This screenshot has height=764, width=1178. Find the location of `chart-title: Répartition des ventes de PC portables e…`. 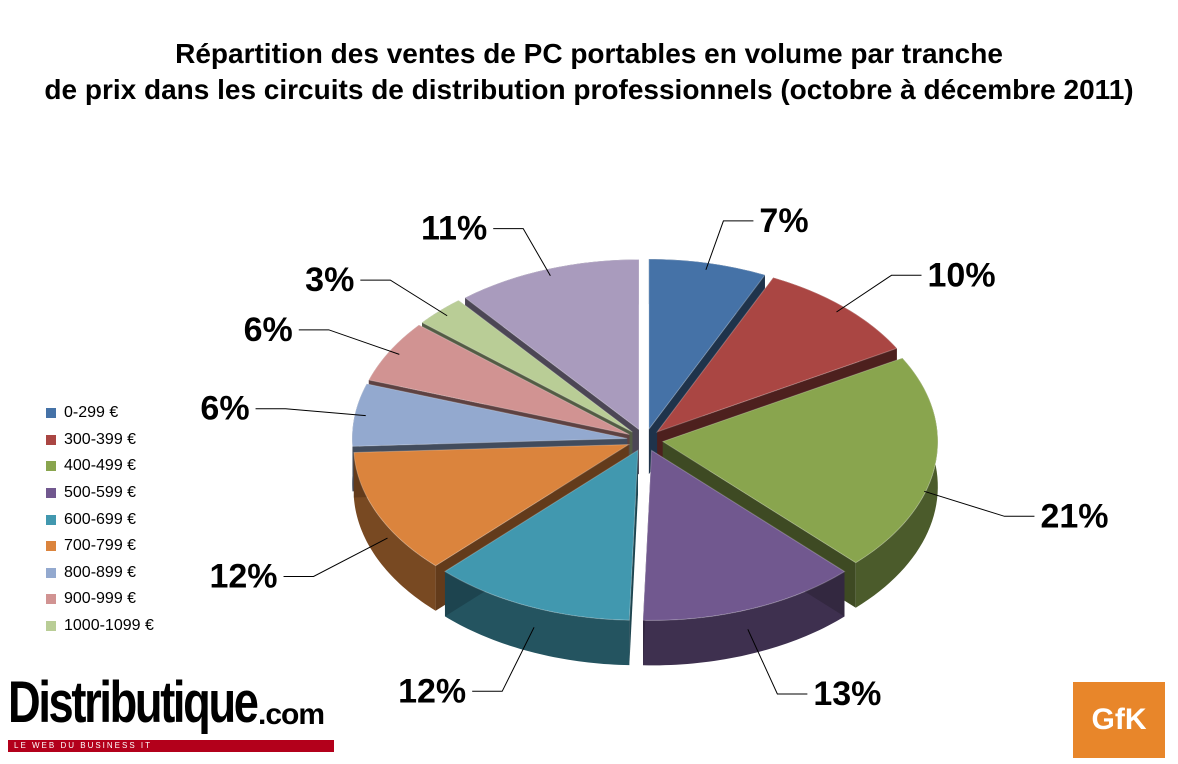

chart-title: Répartition des ventes de PC portables e… is located at coordinates (589, 72).